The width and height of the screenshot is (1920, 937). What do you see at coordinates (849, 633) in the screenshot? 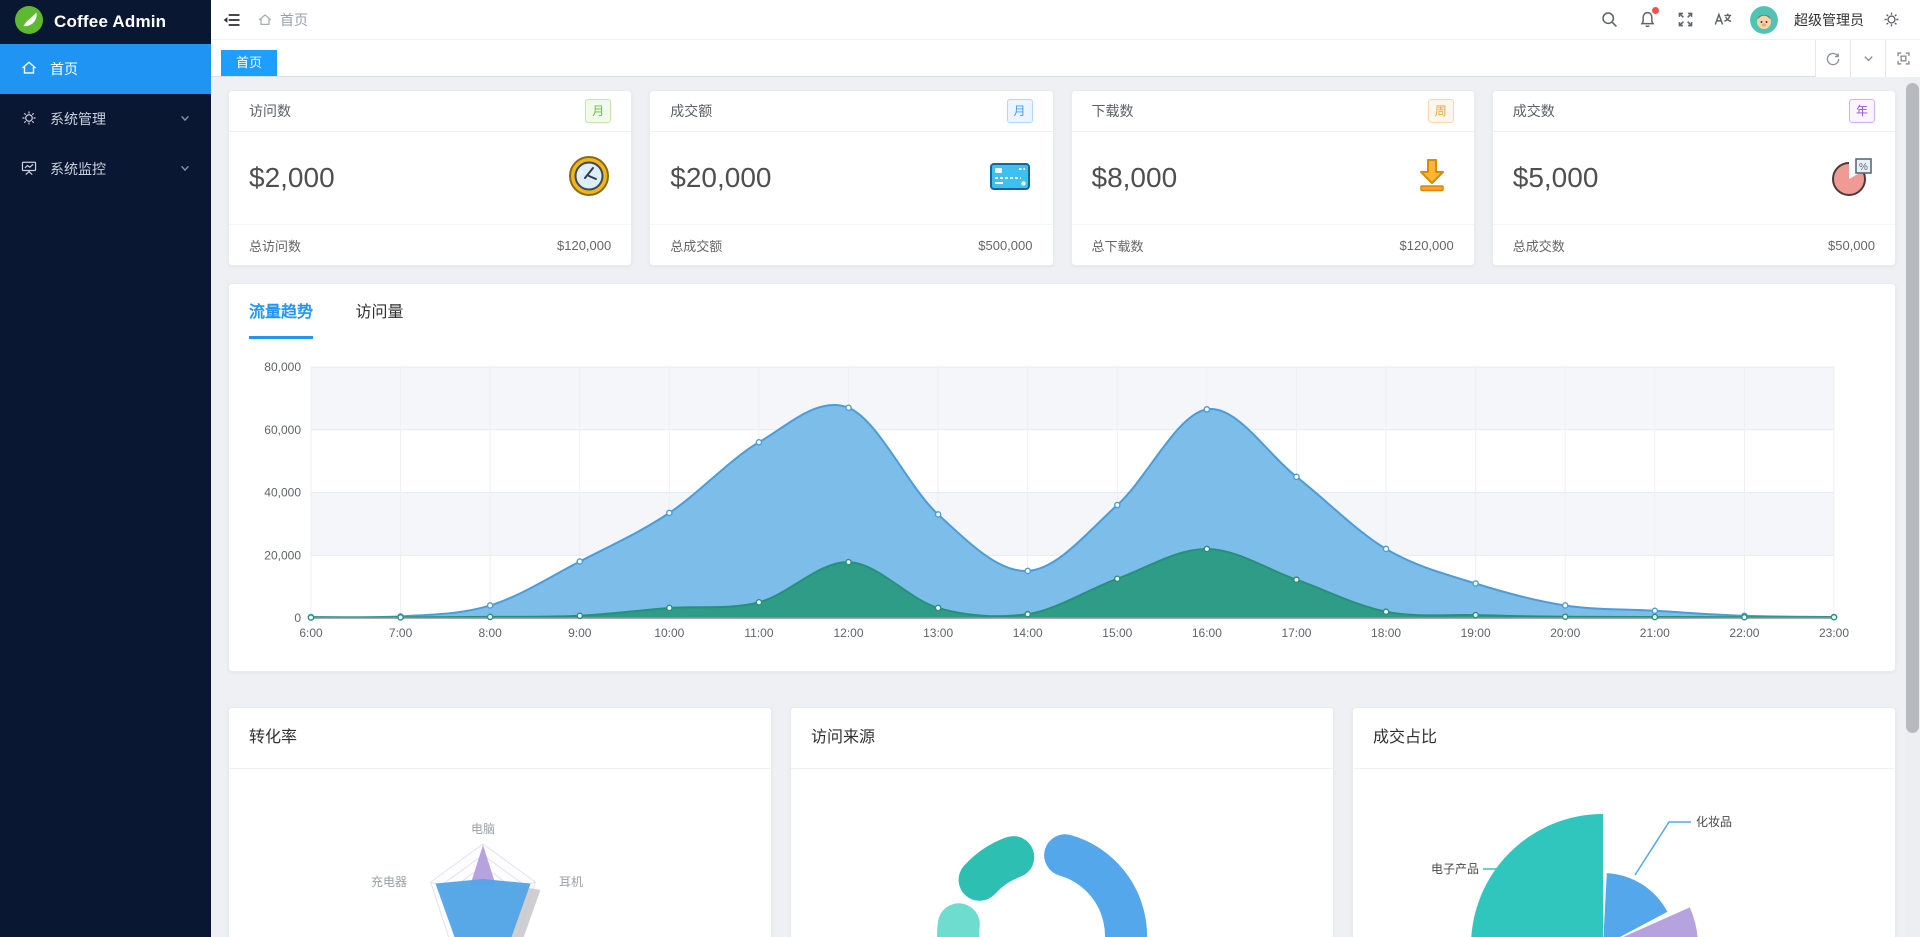
I see `svg-text: 12:00` at bounding box center [849, 633].